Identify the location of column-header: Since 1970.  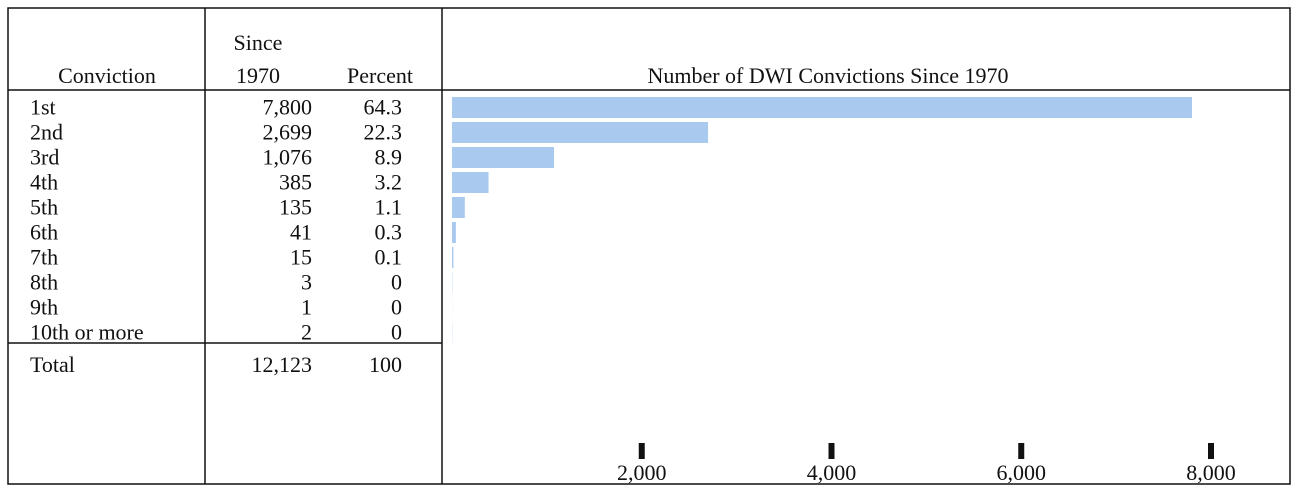
(258, 59).